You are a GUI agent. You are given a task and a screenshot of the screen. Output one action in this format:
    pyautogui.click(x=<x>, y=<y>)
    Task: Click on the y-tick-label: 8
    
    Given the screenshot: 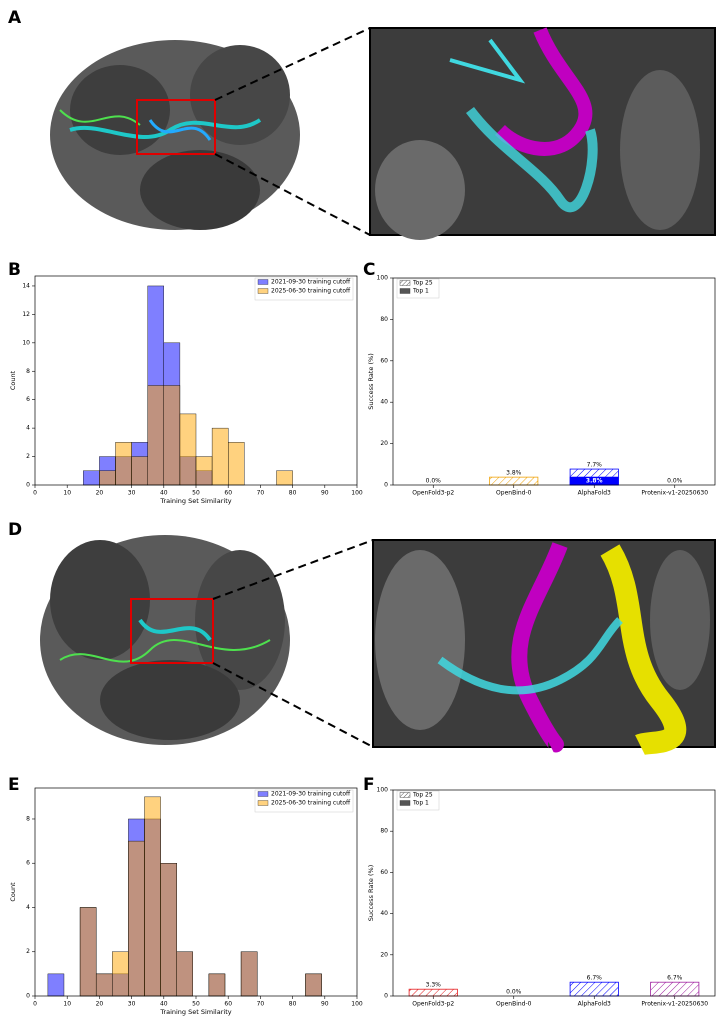 What is the action you would take?
    pyautogui.click(x=28, y=818)
    